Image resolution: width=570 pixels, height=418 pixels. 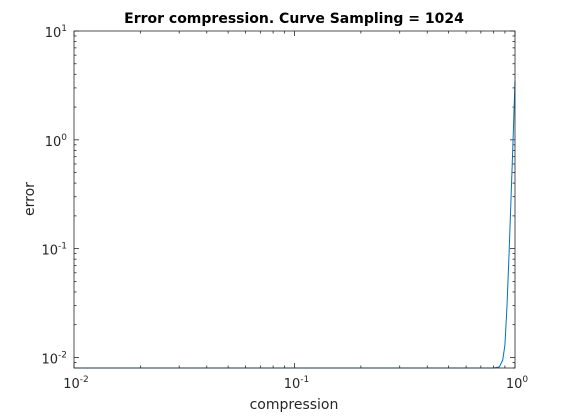 I want to click on x-tick-label: 10⁻¹, so click(x=297, y=383).